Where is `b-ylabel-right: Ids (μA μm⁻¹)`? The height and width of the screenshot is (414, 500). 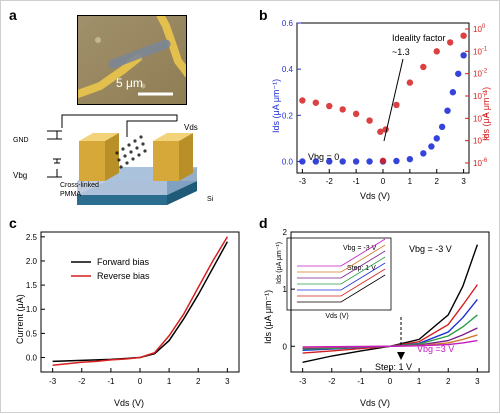
b-ylabel-right: Ids (μA μm⁻¹) is located at coordinates (486, 114).